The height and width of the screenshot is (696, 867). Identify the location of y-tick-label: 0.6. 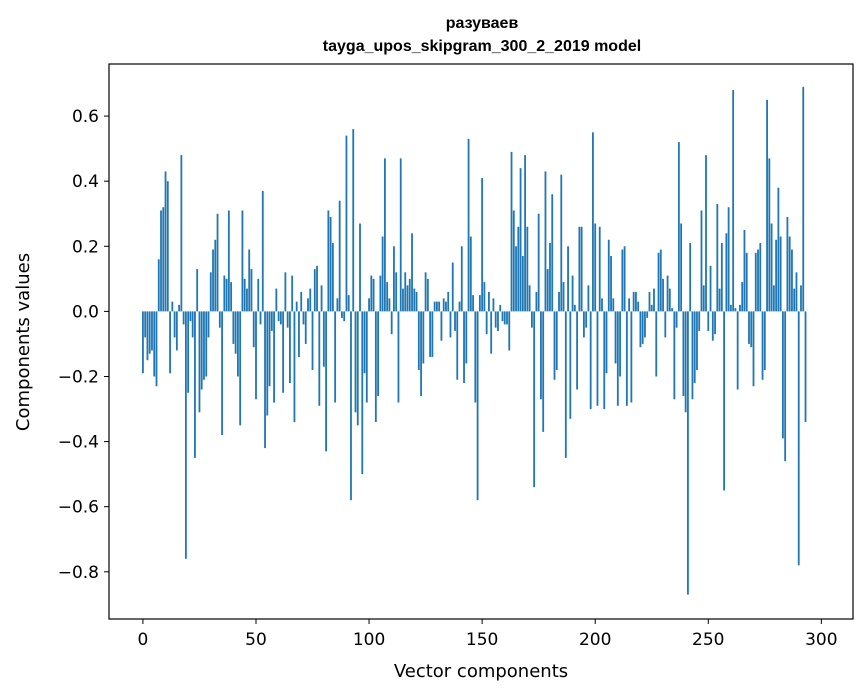
(85, 117).